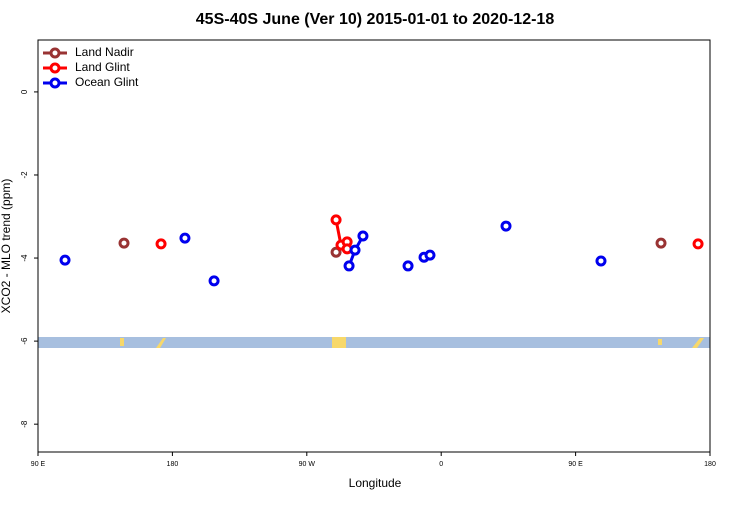  I want to click on x-tick-label: 90 W, so click(307, 464).